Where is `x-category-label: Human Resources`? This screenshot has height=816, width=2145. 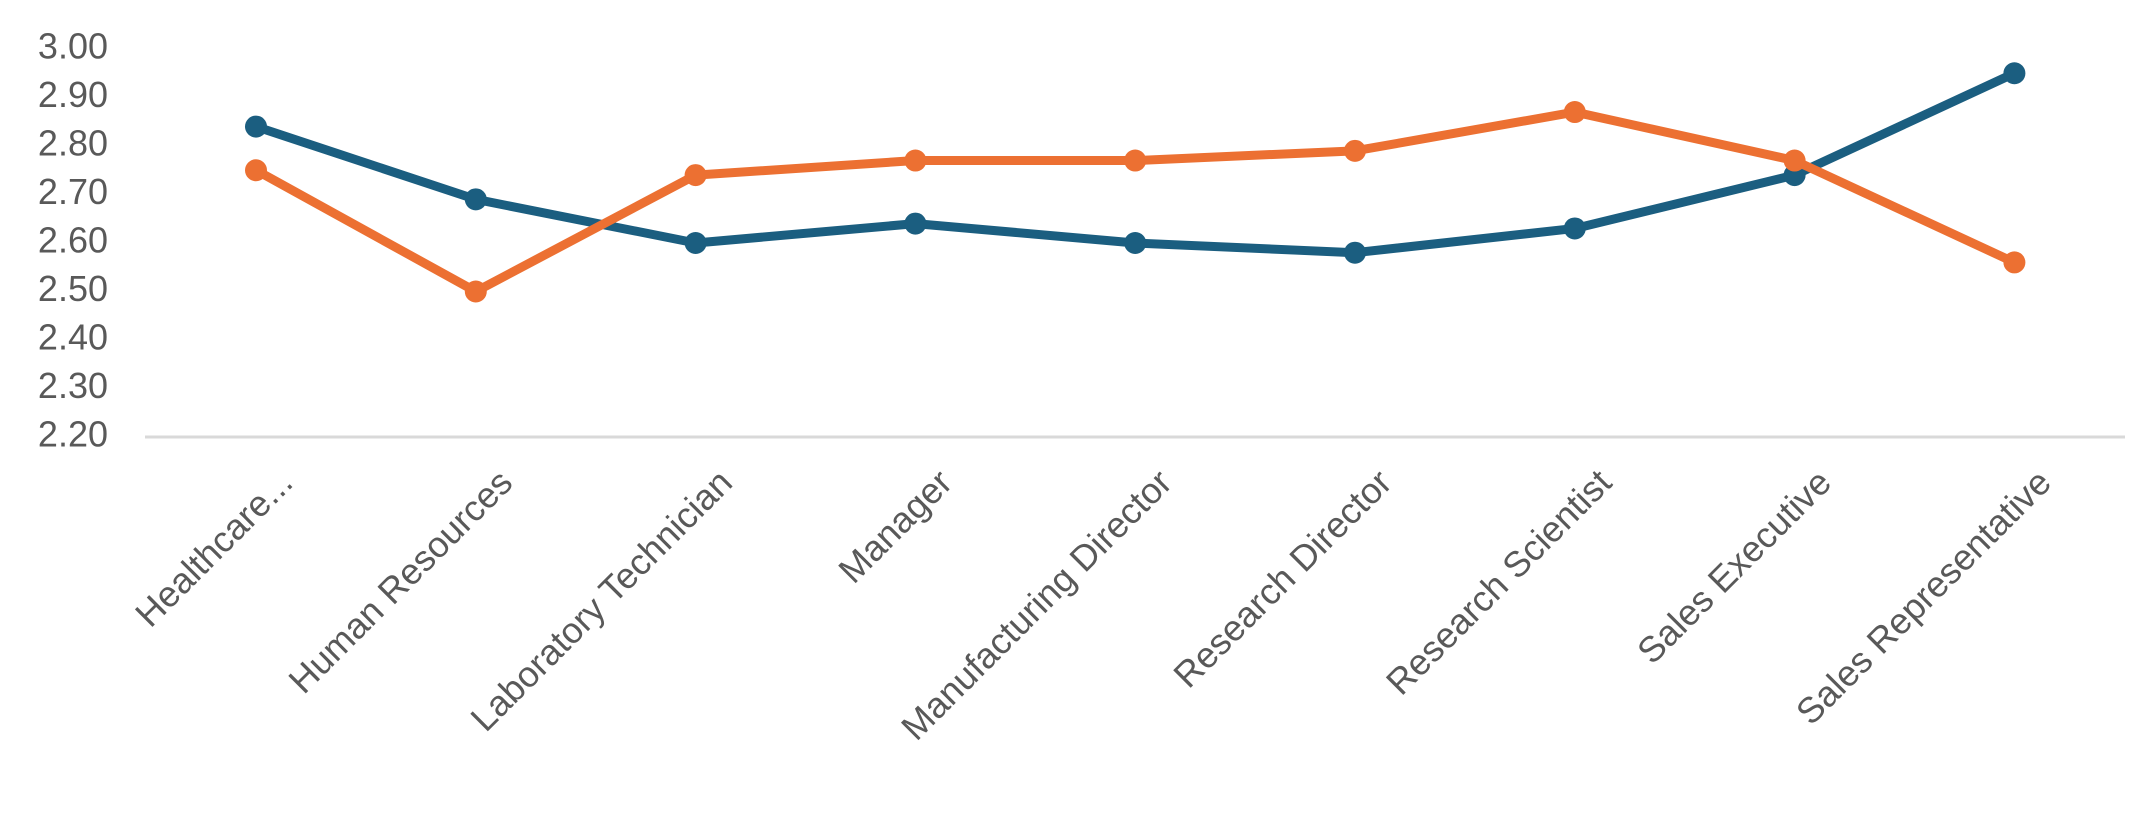 x-category-label: Human Resources is located at coordinates (400, 581).